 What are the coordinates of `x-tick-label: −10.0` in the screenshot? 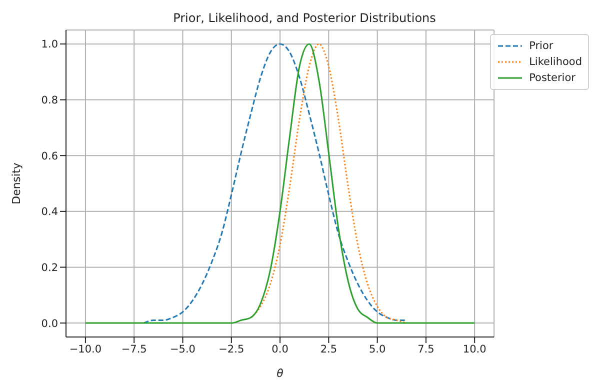 It's located at (85, 349).